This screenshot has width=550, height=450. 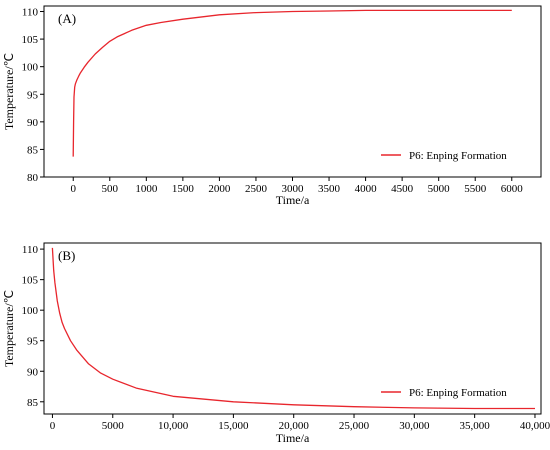 What do you see at coordinates (414, 426) in the screenshot?
I see `x-tick-label: 30,000` at bounding box center [414, 426].